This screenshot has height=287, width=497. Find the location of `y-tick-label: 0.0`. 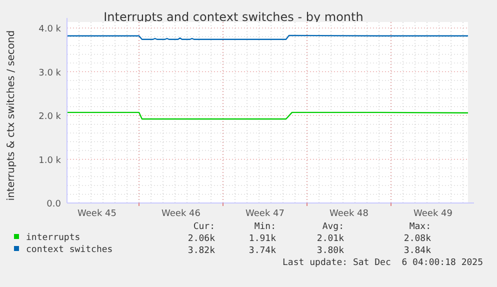

y-tick-label: 0.0 is located at coordinates (54, 205).